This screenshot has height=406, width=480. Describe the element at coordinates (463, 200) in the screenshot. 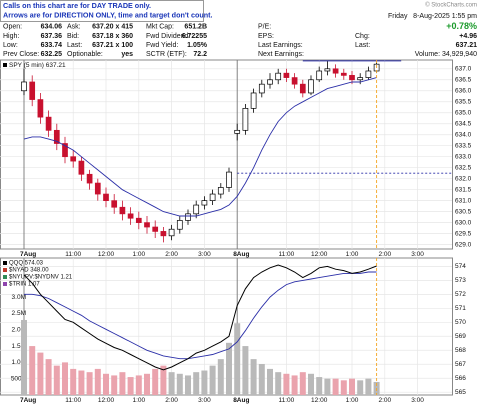

I see `y-tick-label: 631.0` at that location.